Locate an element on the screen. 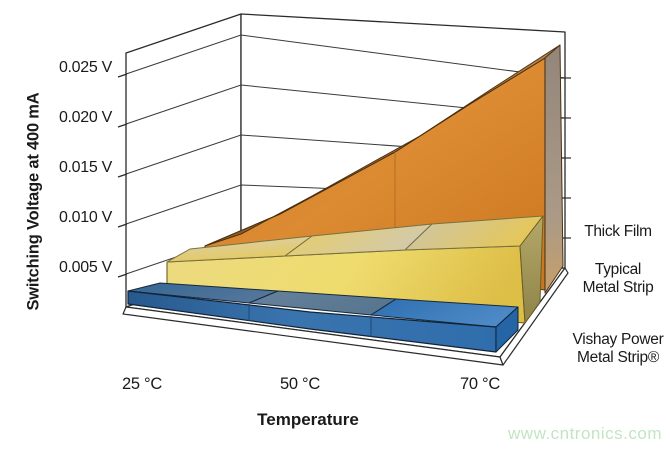 This screenshot has width=670, height=449. series-label-vishay: Vishay Power Metal Strip® is located at coordinates (618, 349).